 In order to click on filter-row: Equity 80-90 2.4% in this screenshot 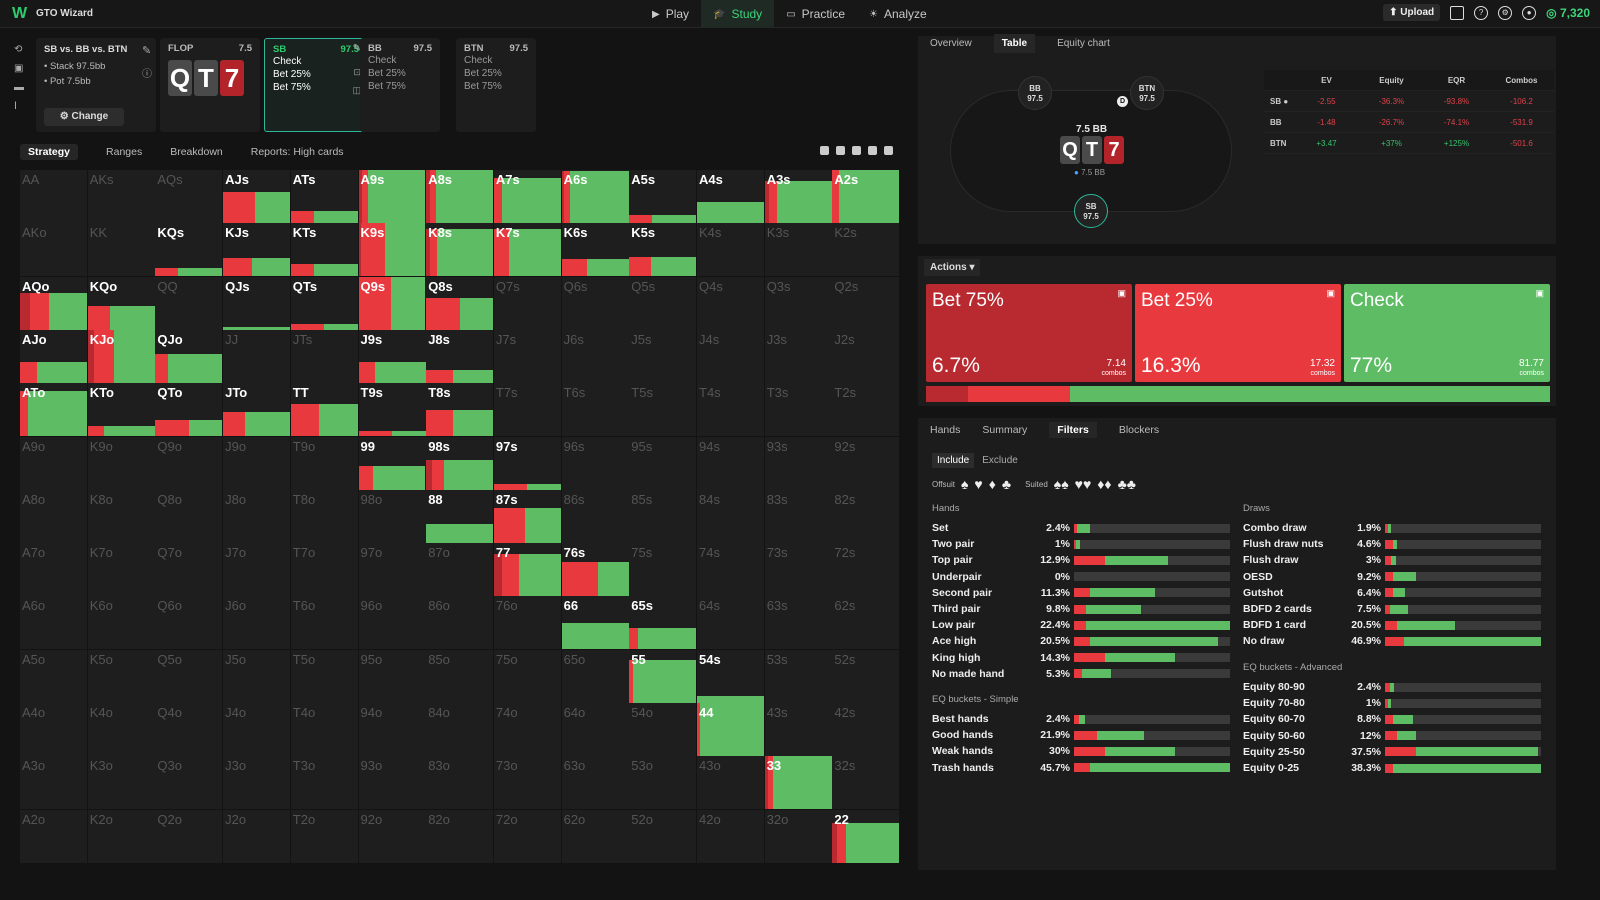, I will do `click(1398, 687)`.